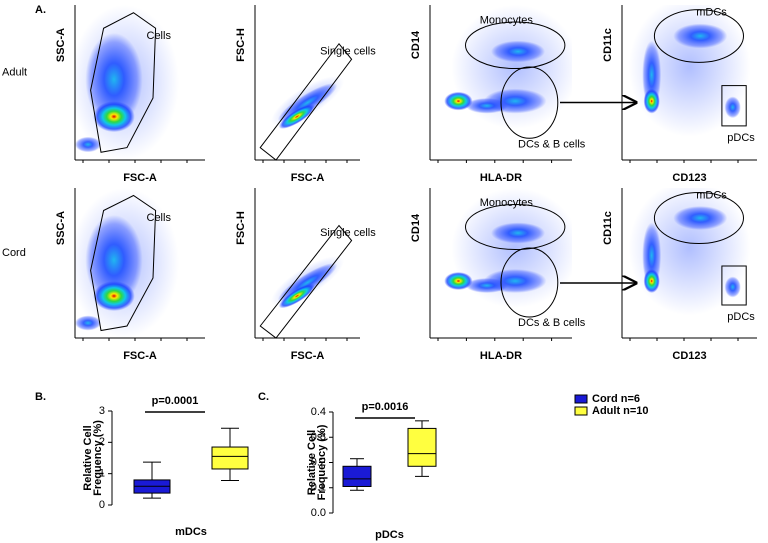 This screenshot has height=543, width=768. I want to click on panel-label: B., so click(40, 397).